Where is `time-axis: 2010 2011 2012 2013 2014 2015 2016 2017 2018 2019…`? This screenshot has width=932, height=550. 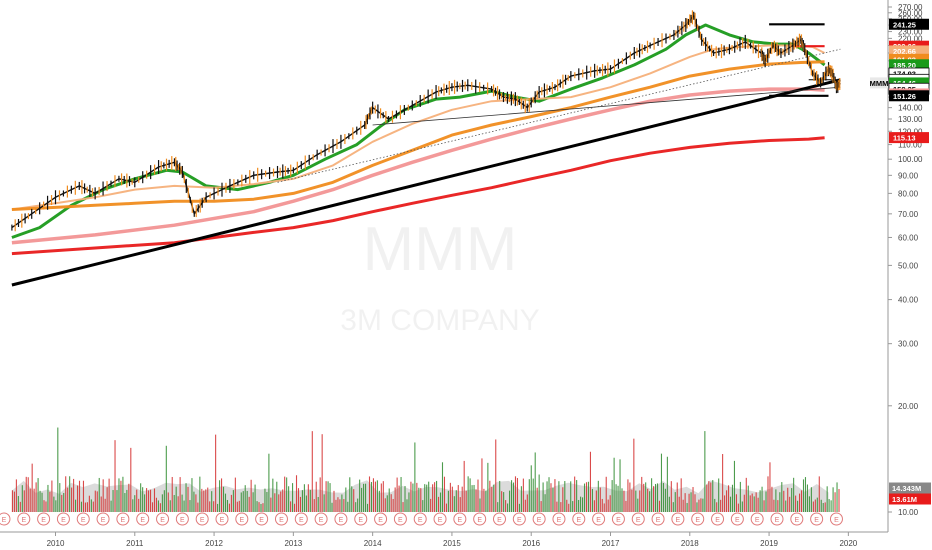
time-axis: 2010 2011 2012 2013 2014 2015 2016 2017 2018 2019… is located at coordinates (444, 539).